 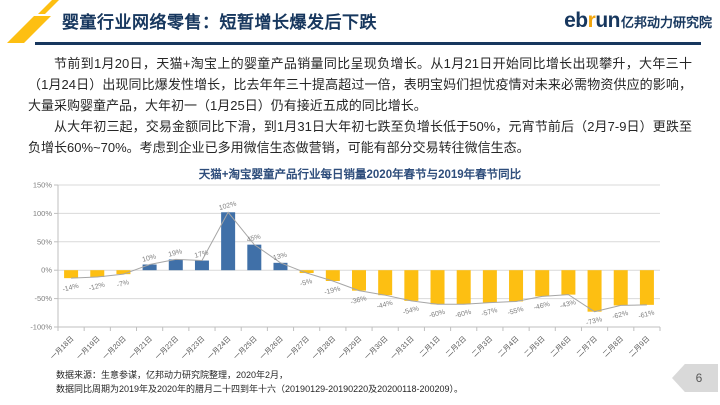 What do you see at coordinates (253, 238) in the screenshot?
I see `data-label: 45%` at bounding box center [253, 238].